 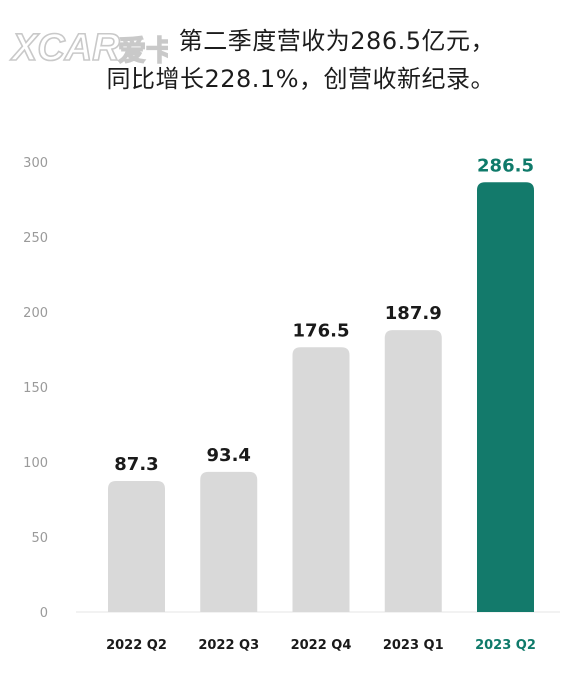 I want to click on data-label: 176.5, so click(x=321, y=330).